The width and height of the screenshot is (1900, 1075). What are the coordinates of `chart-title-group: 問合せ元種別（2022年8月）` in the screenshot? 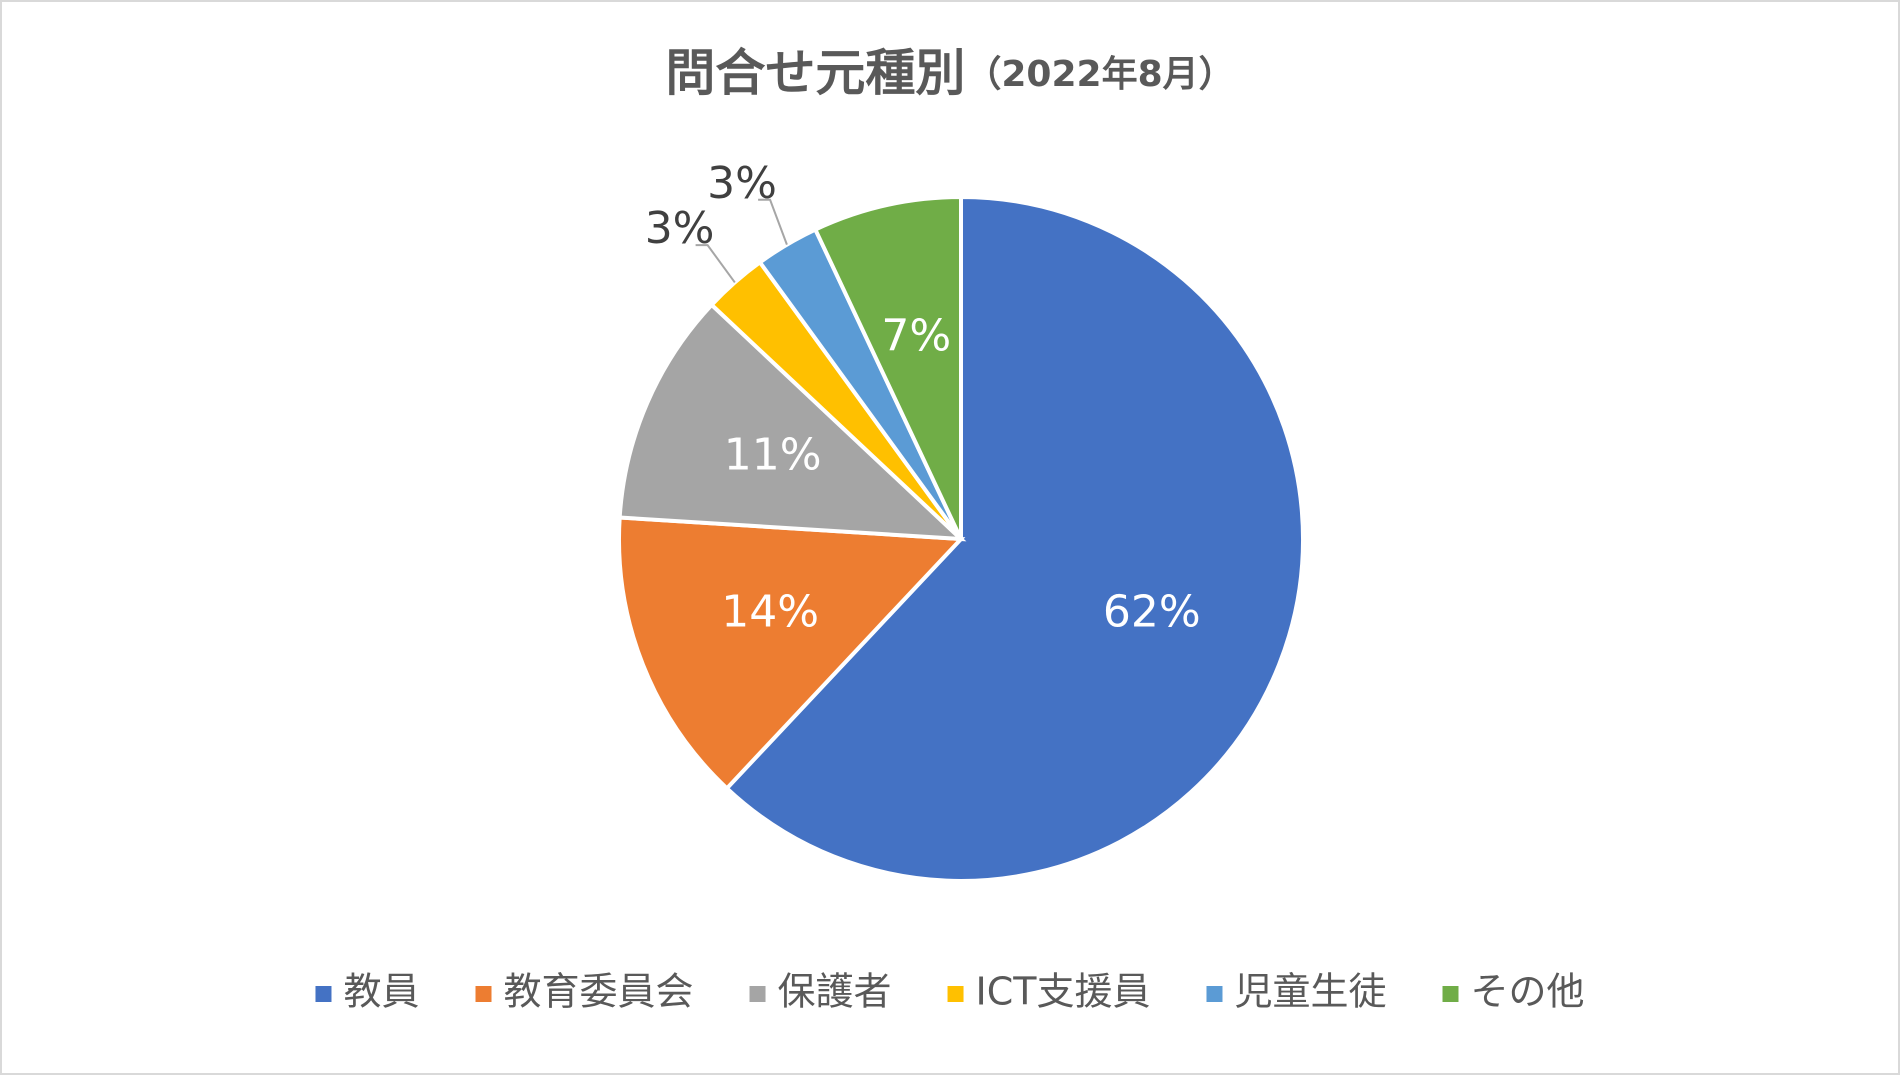 It's located at (949, 73).